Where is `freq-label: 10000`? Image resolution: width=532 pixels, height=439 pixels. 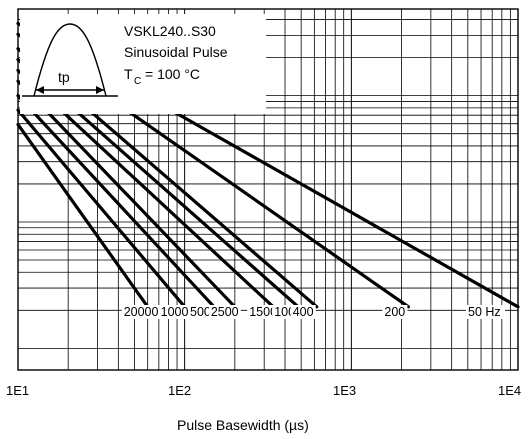
freq-label: 10000 is located at coordinates (178, 312).